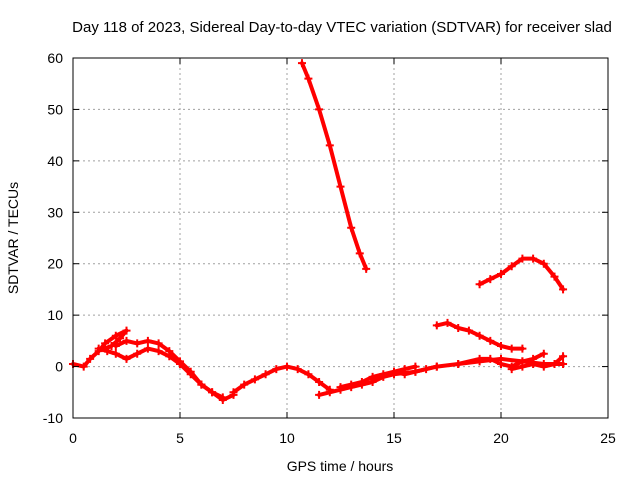 The width and height of the screenshot is (640, 480). What do you see at coordinates (55, 109) in the screenshot?
I see `y-tick-label: 50` at bounding box center [55, 109].